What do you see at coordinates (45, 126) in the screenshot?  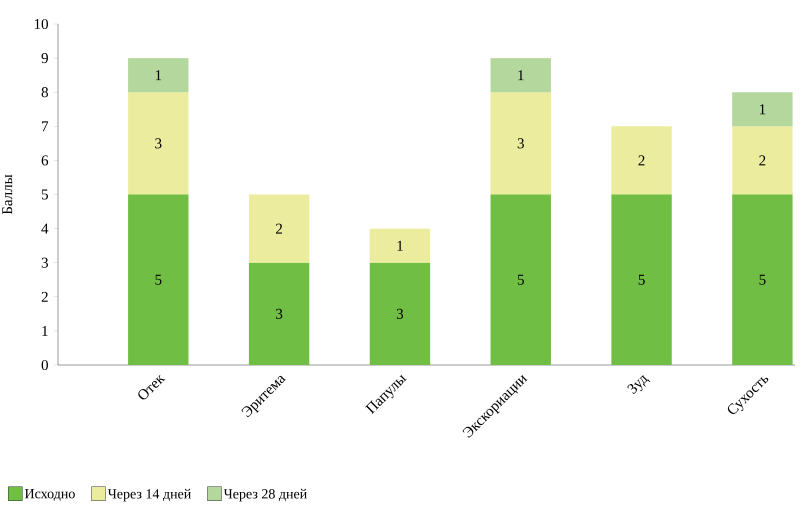 I see `y-tick-label: 7` at bounding box center [45, 126].